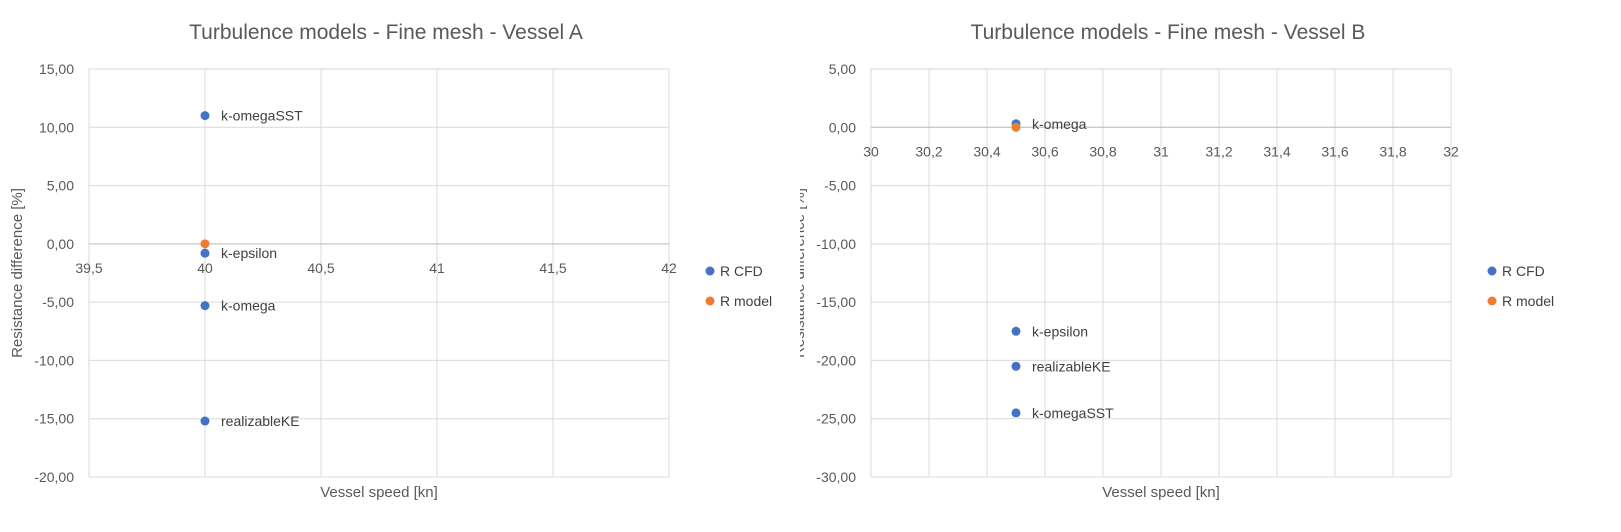 This screenshot has height=532, width=1621. I want to click on chart1-r-cfd-point-label-3: realizableKE, so click(260, 421).